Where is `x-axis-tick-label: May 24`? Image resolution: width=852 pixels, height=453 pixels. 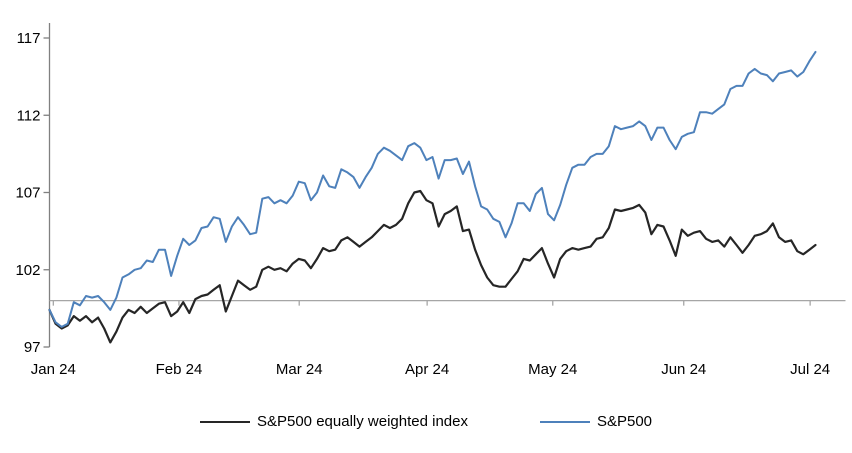 x-axis-tick-label: May 24 is located at coordinates (552, 369).